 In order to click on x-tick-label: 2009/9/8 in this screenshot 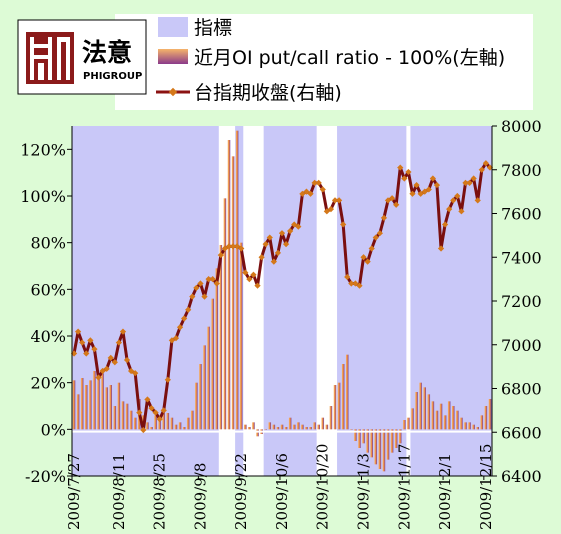, I will do `click(200, 496)`.